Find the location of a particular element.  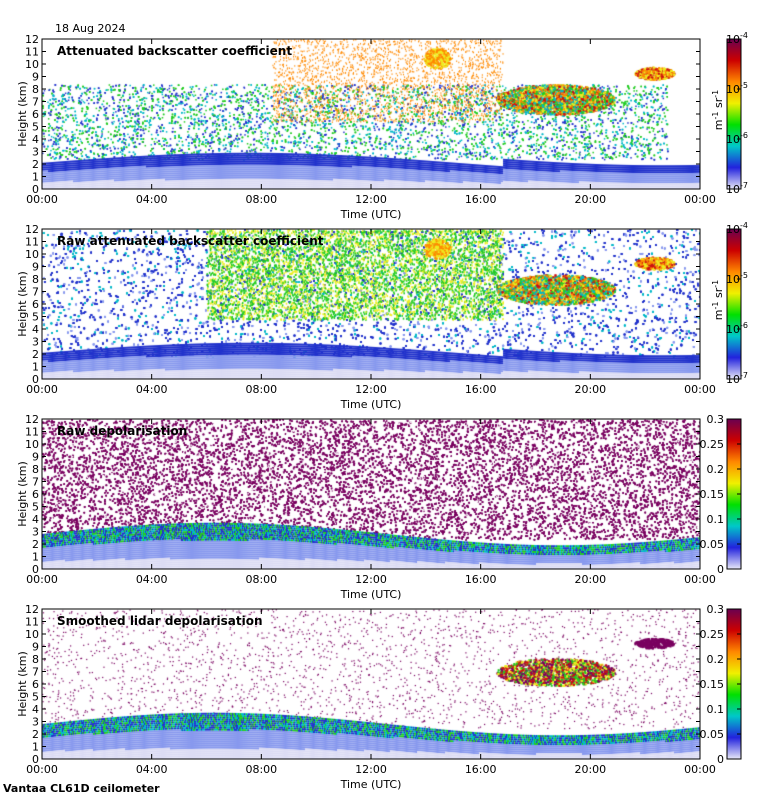

panel-title: Raw depolarisation is located at coordinates (122, 431).